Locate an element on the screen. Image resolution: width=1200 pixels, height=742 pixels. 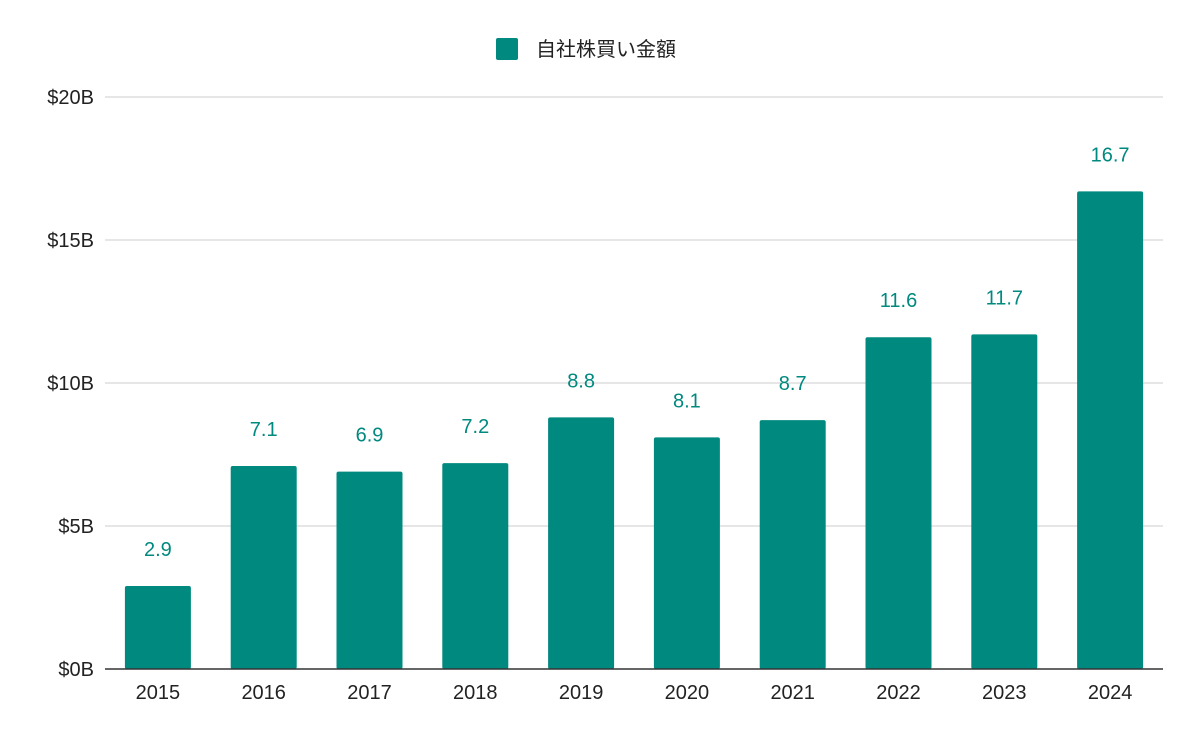
x-tick-label: 2016 is located at coordinates (263, 693).